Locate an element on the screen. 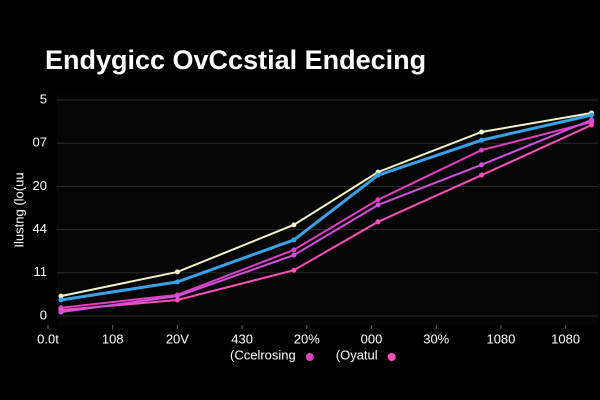 Image resolution: width=600 pixels, height=400 pixels. legend-label: (Ccelrosing is located at coordinates (263, 354).